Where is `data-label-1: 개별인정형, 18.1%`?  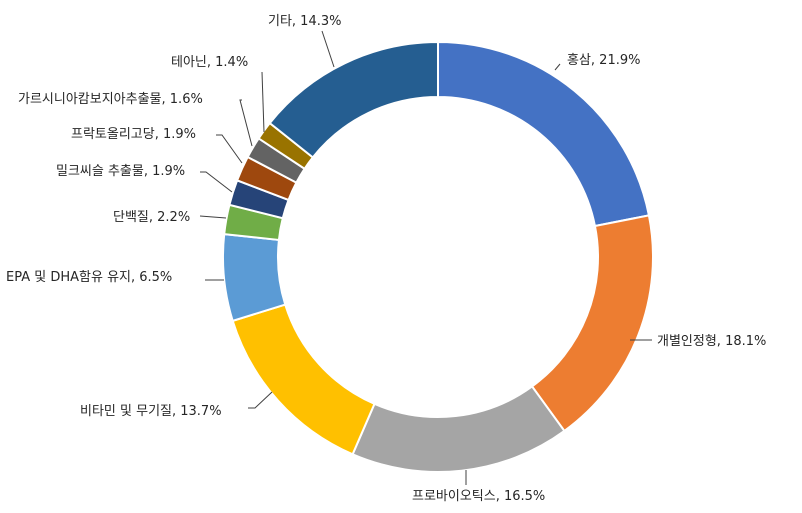
data-label-1: 개별인정형, 18.1% is located at coordinates (711, 341).